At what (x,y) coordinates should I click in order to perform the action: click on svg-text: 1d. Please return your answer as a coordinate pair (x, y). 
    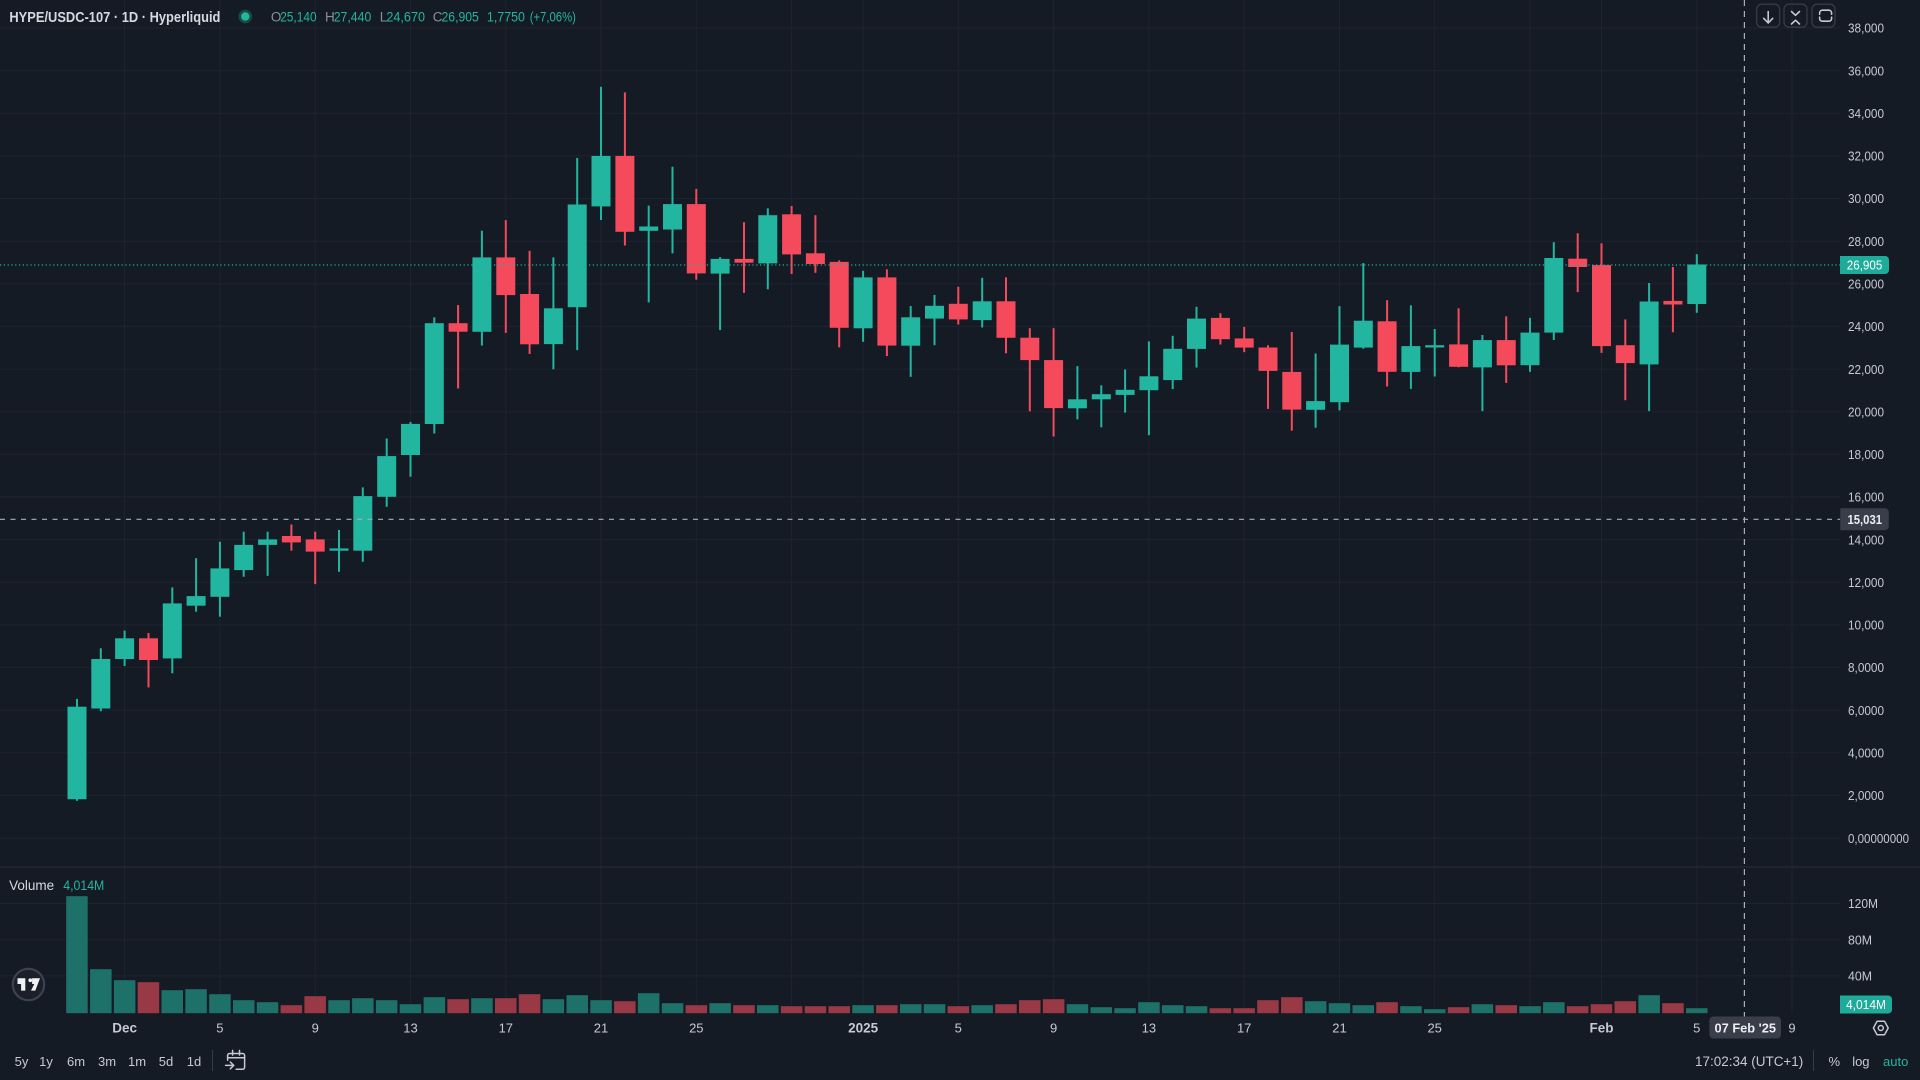
    Looking at the image, I should click on (194, 1061).